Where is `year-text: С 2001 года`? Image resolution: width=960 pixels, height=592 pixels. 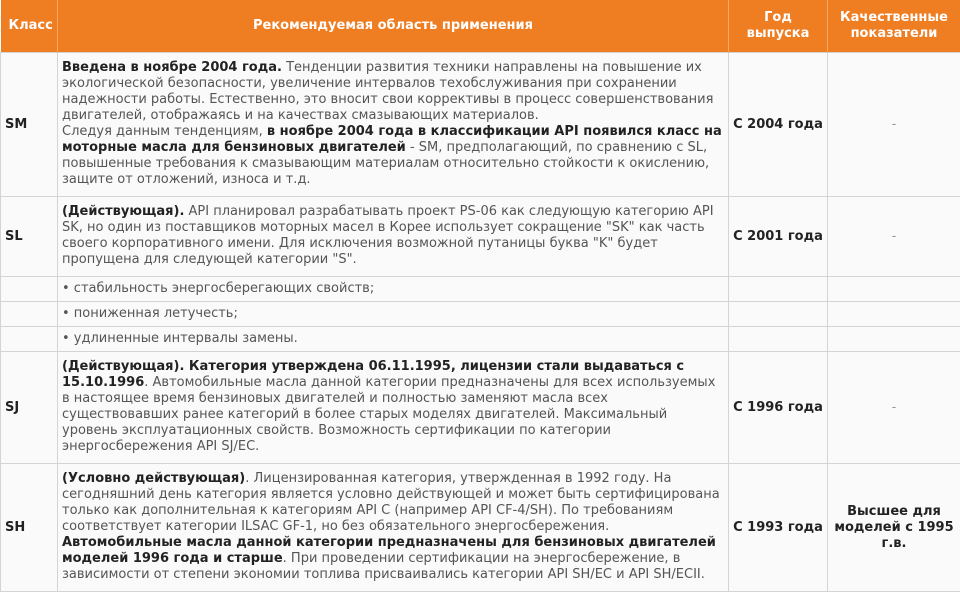 year-text: С 2001 года is located at coordinates (778, 236).